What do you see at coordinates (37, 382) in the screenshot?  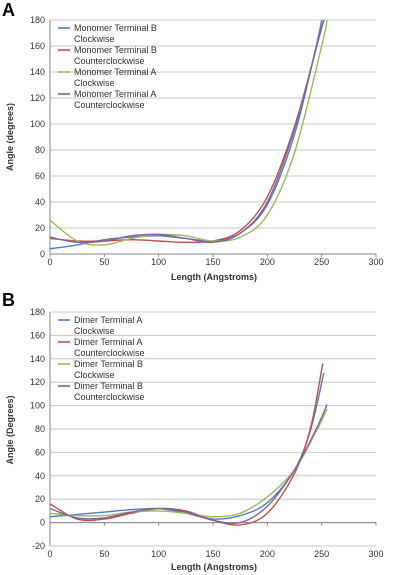 I see `y-tick-label-b-7: 120` at bounding box center [37, 382].